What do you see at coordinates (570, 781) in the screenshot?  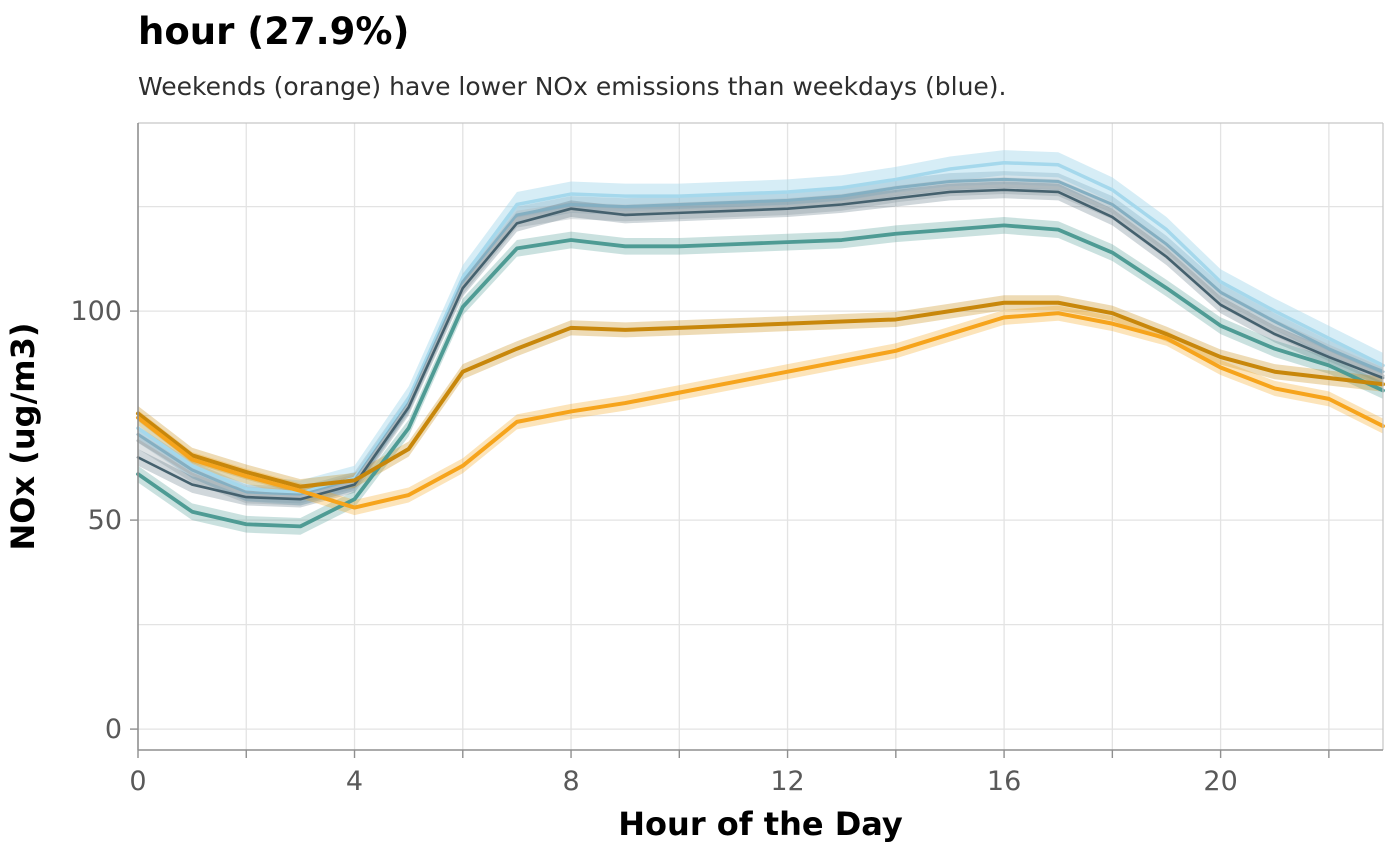 I see `x-tick-label: 8` at bounding box center [570, 781].